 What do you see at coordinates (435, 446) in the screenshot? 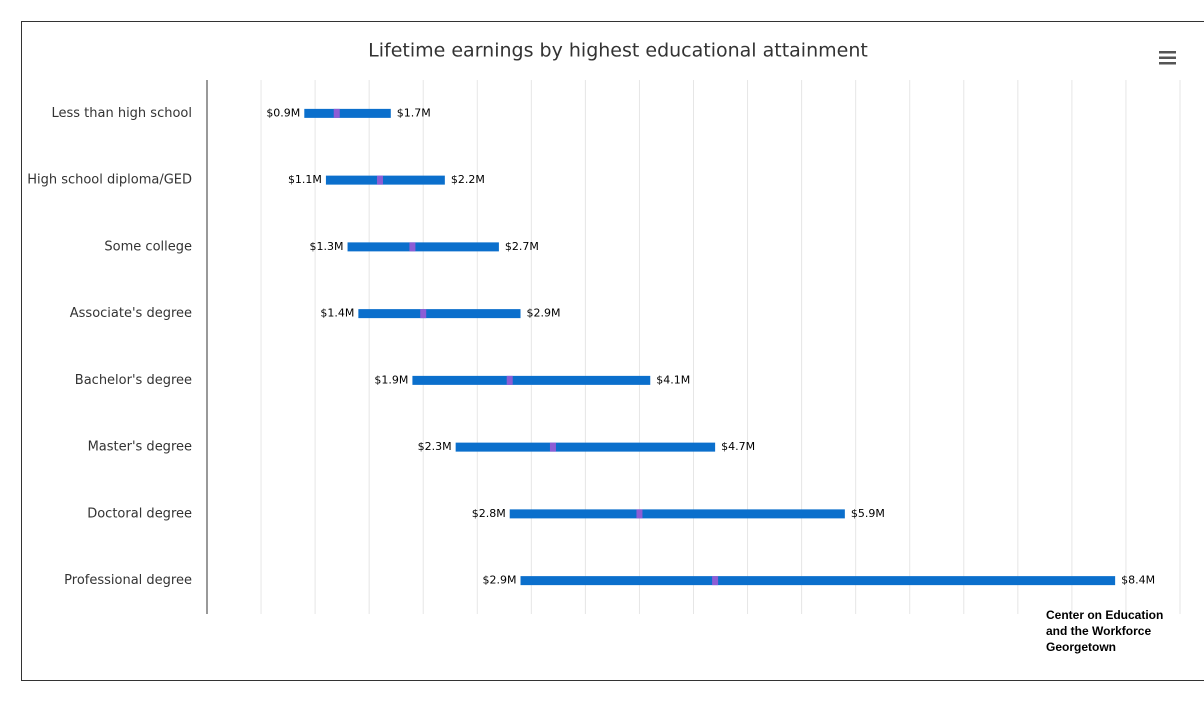
I see `low-label: $2.3M` at bounding box center [435, 446].